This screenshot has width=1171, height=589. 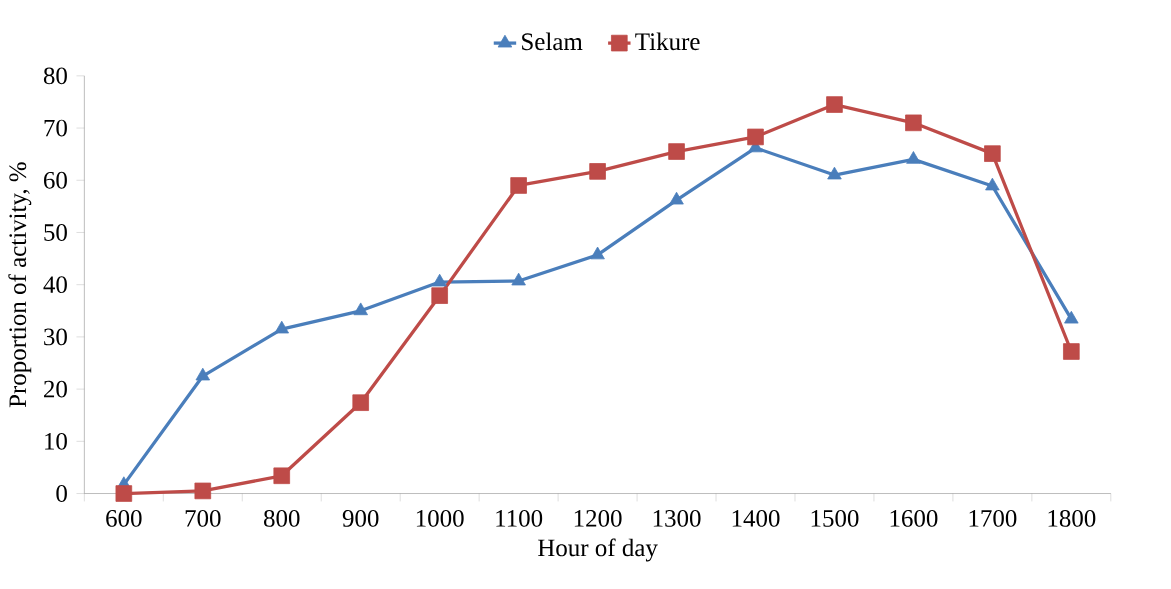 What do you see at coordinates (598, 550) in the screenshot?
I see `x-axis-title: Hour of day` at bounding box center [598, 550].